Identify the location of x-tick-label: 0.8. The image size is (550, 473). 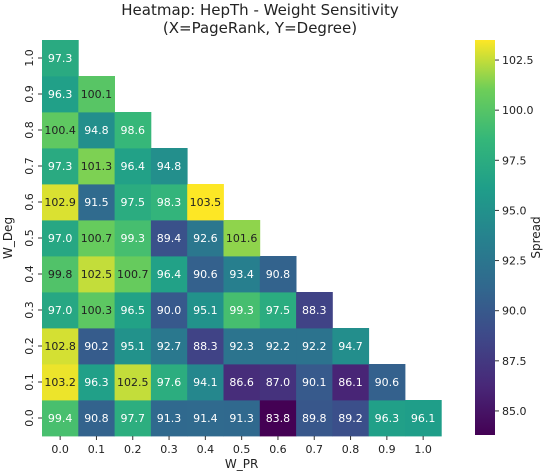
(351, 449).